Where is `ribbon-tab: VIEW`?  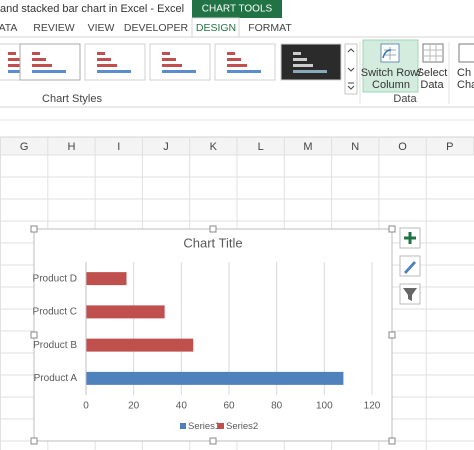
ribbon-tab: VIEW is located at coordinates (101, 28).